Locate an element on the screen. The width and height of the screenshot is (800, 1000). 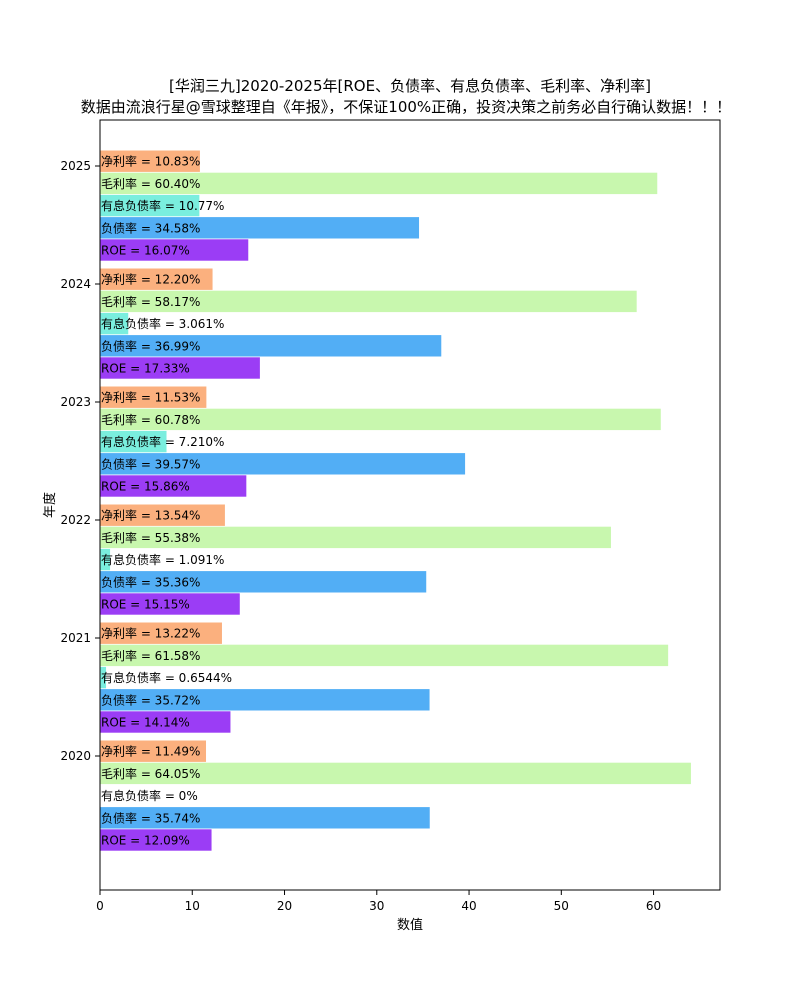
y-tick-label: 2021 is located at coordinates (75, 638).